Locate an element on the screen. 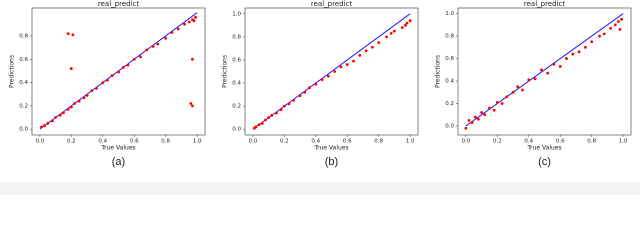  caption: (a) is located at coordinates (118, 162).